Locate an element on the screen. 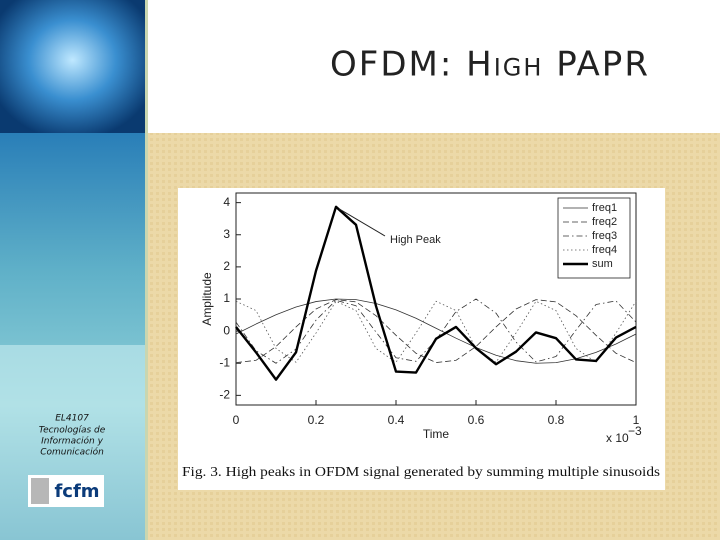  sidebar-edge is located at coordinates (146, 270).